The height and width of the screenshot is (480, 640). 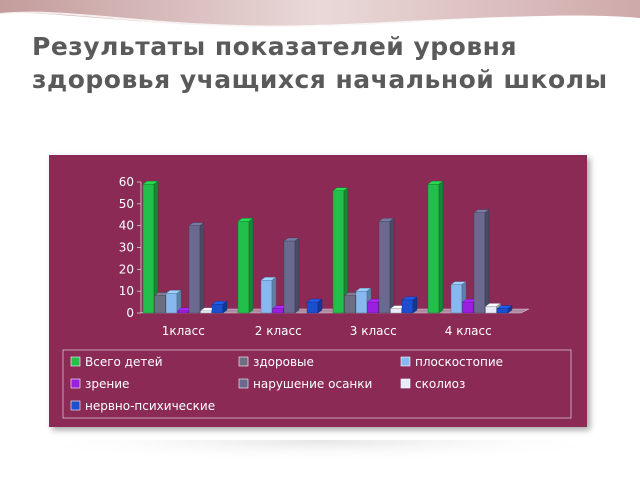 What do you see at coordinates (126, 226) in the screenshot?
I see `y-tick-label: 40` at bounding box center [126, 226].